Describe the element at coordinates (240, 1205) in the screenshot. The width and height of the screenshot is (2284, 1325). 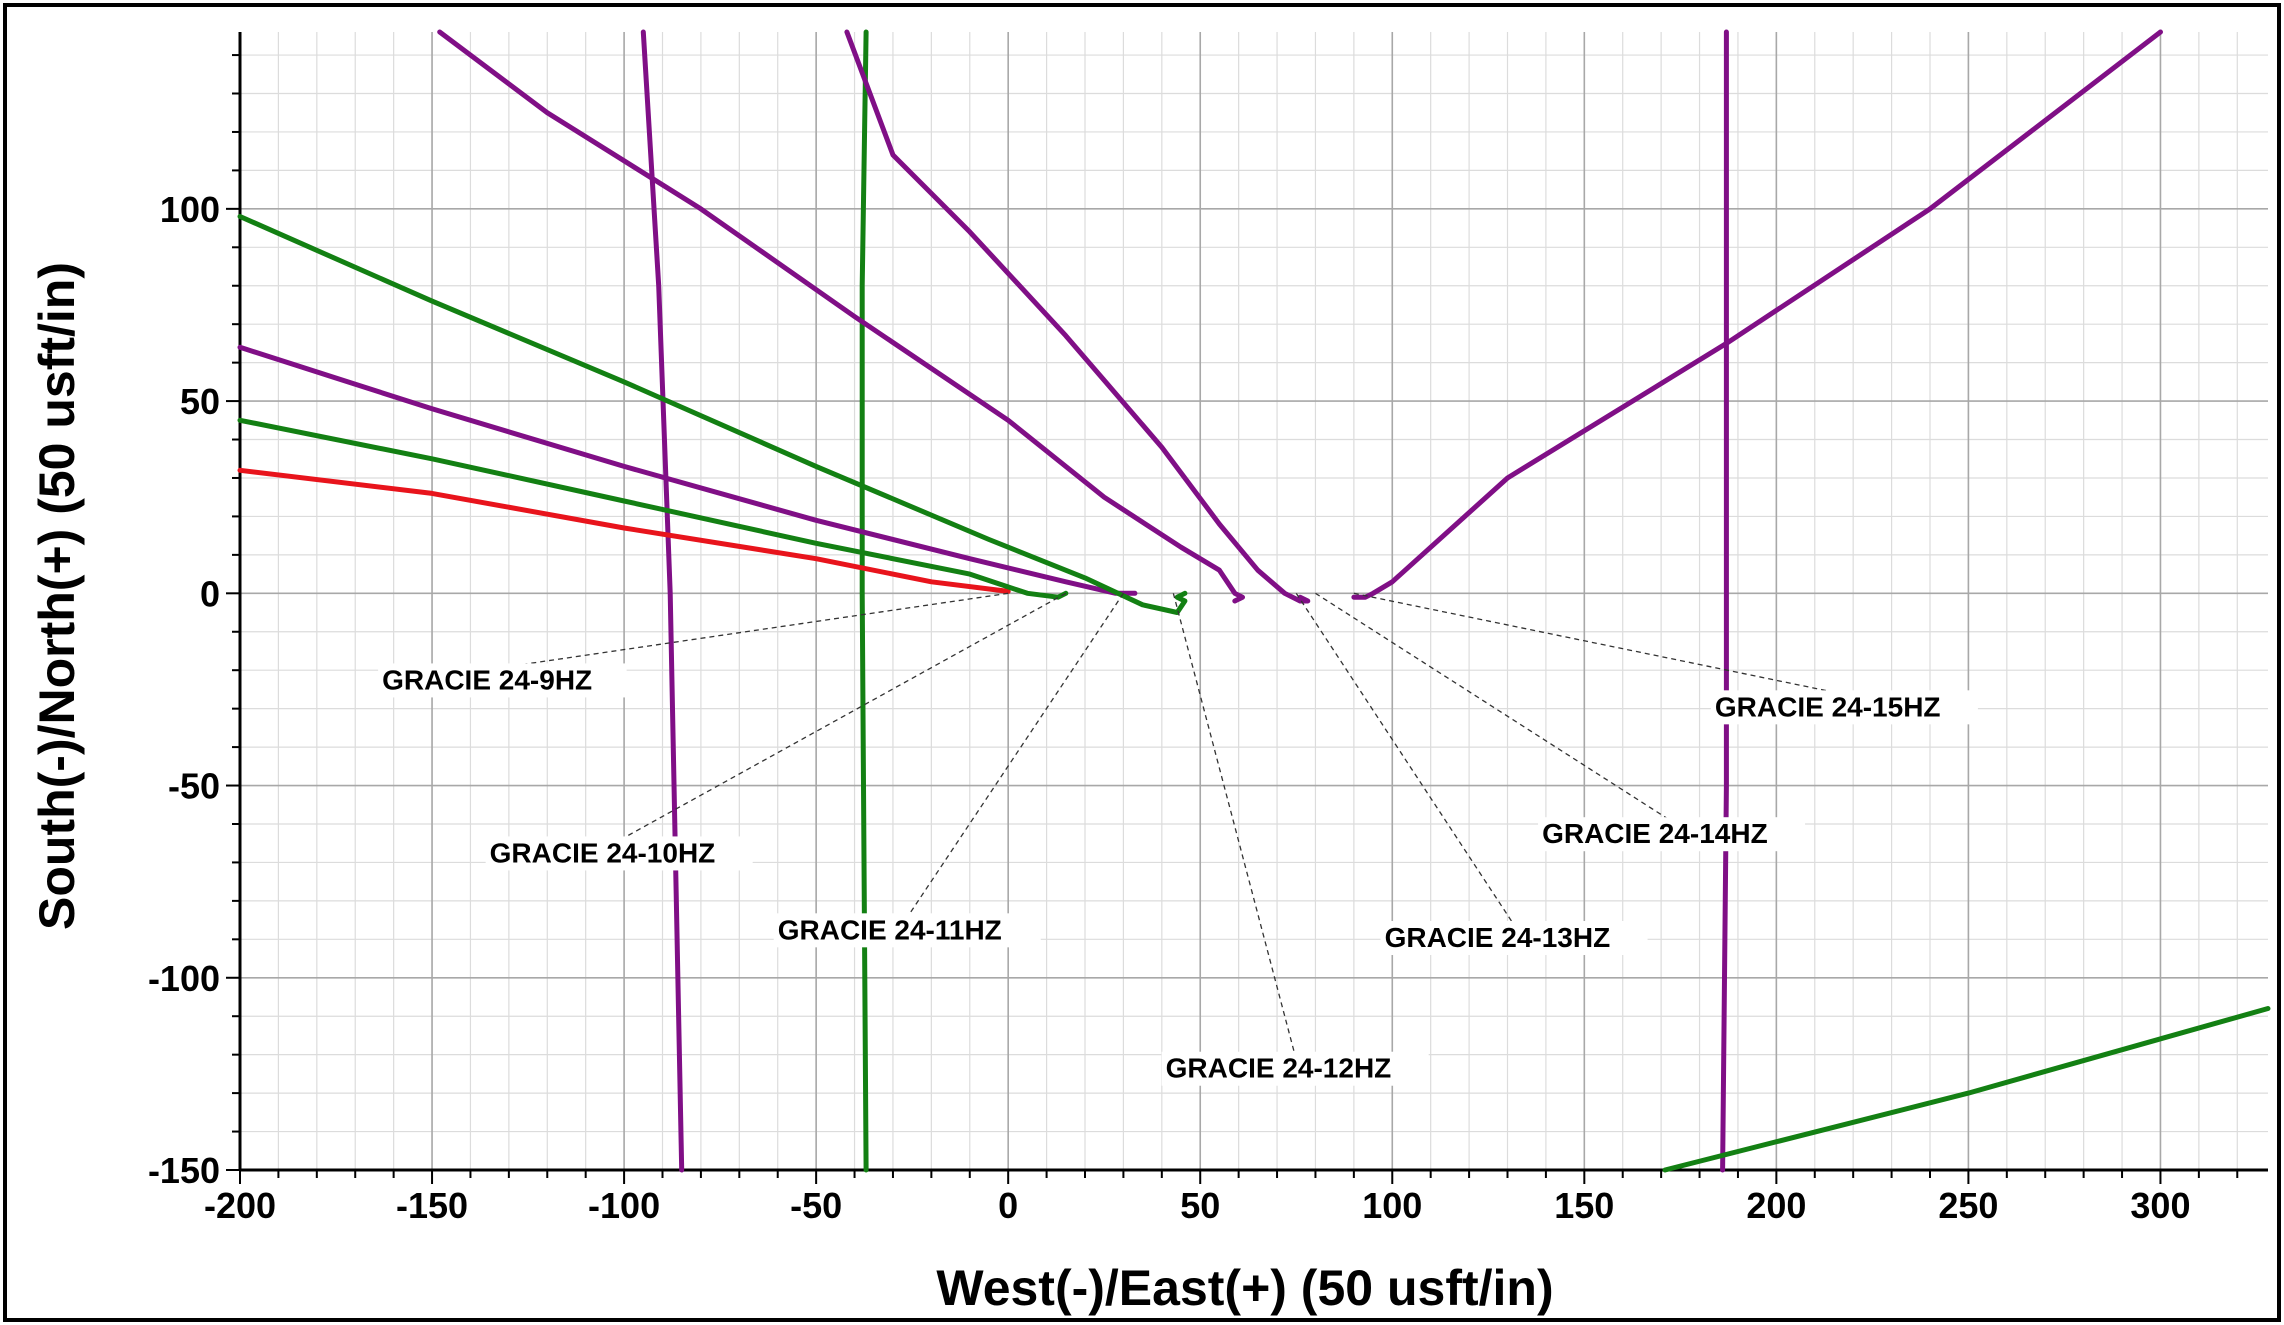
I see `x-tick-label: -200` at that location.